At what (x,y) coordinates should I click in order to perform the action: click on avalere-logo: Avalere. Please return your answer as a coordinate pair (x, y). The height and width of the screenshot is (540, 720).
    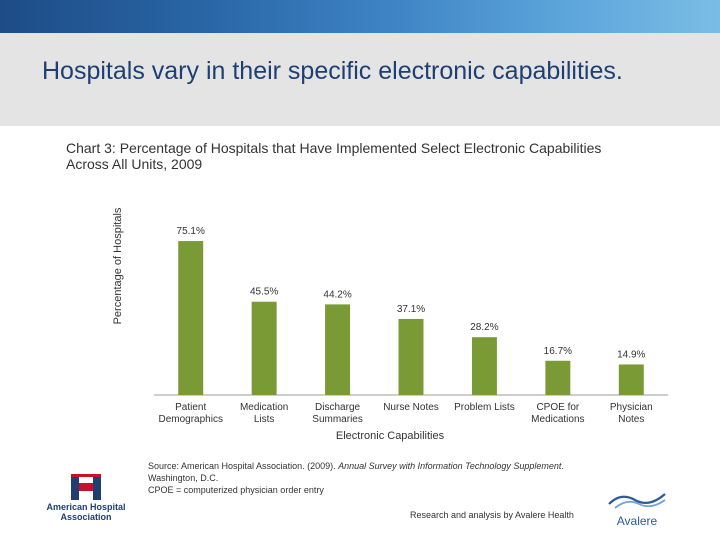
    Looking at the image, I should click on (637, 509).